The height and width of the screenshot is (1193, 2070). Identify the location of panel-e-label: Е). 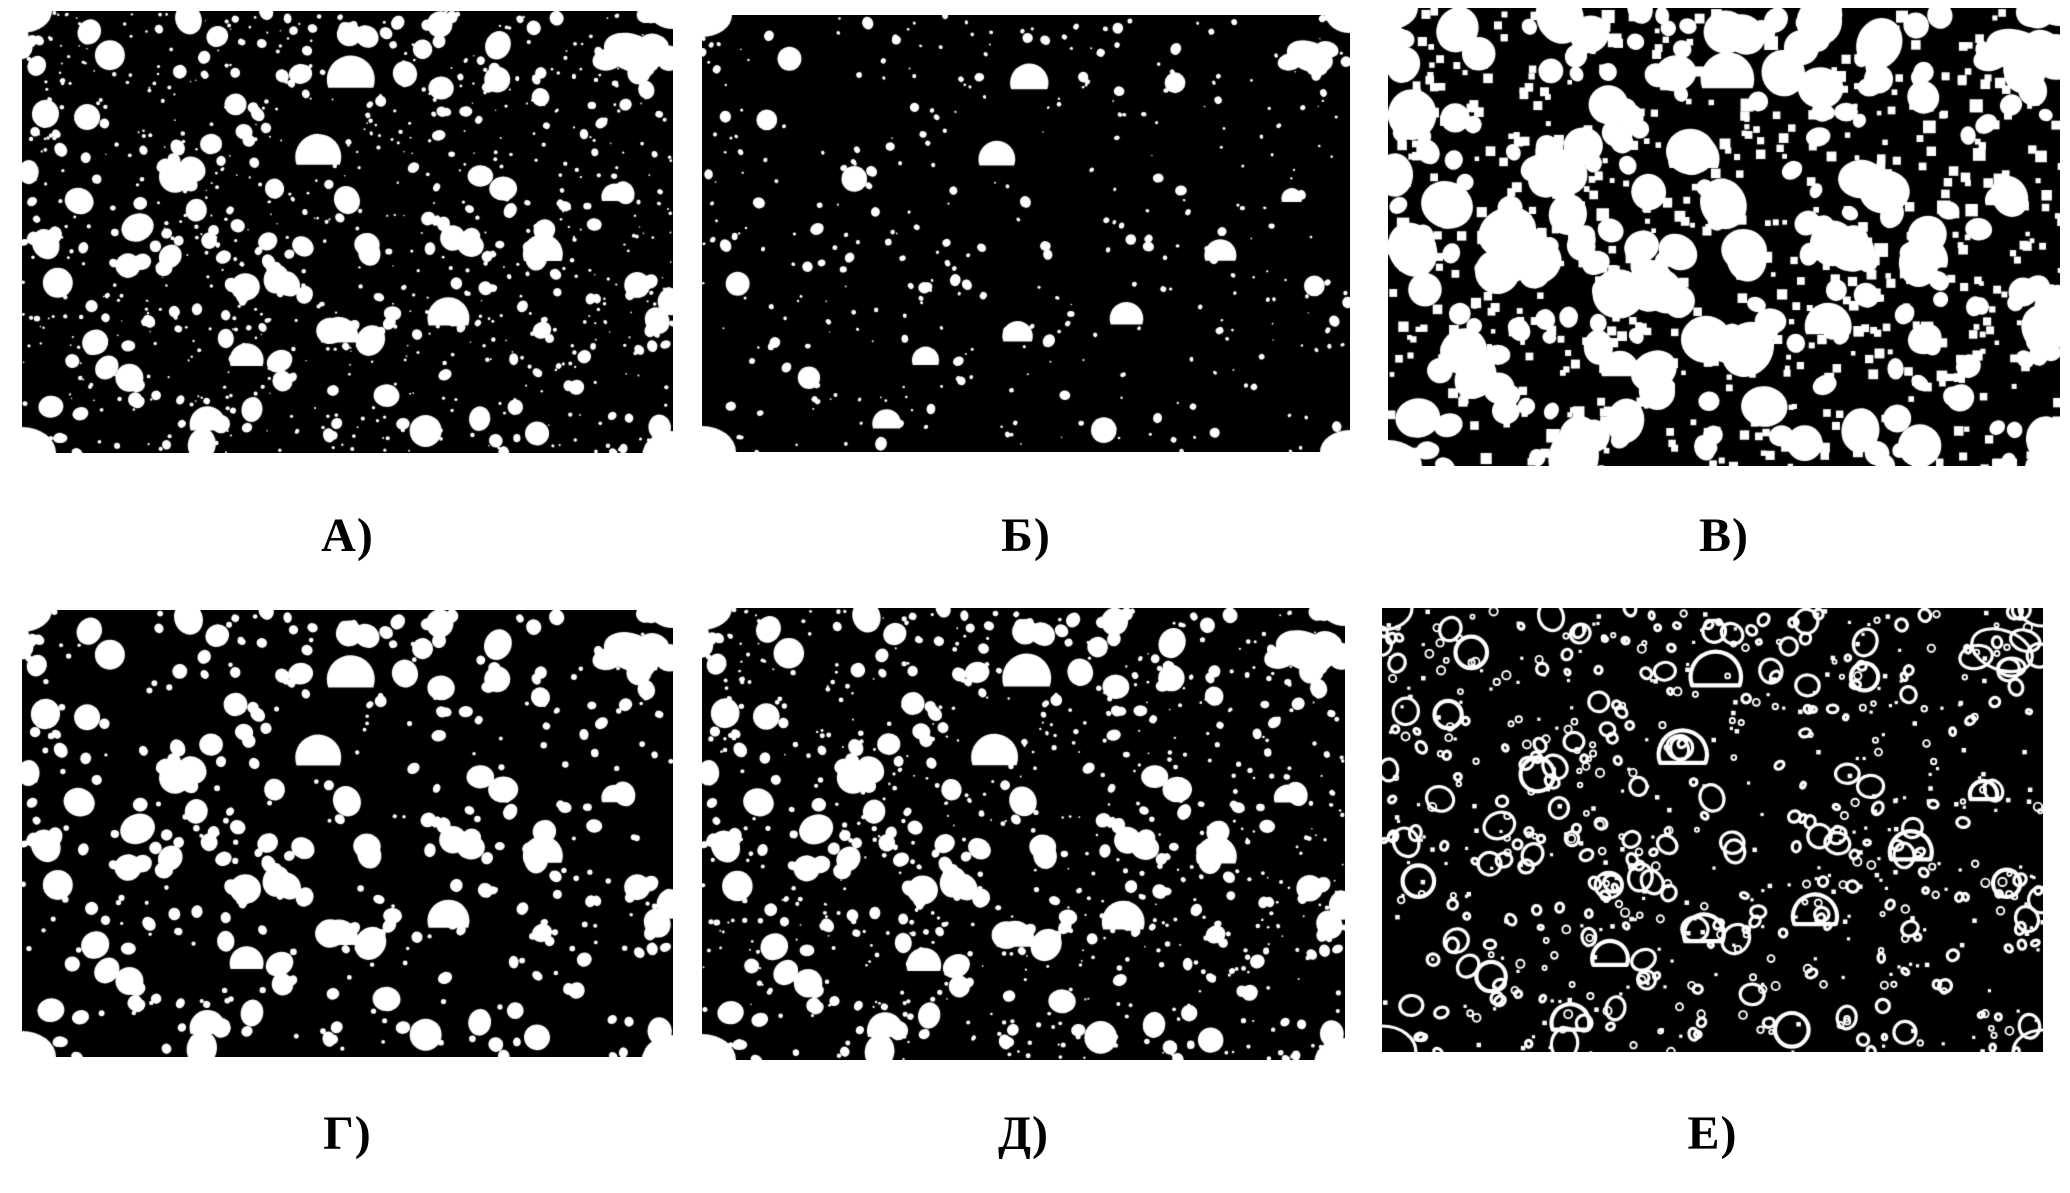
(1712, 1133).